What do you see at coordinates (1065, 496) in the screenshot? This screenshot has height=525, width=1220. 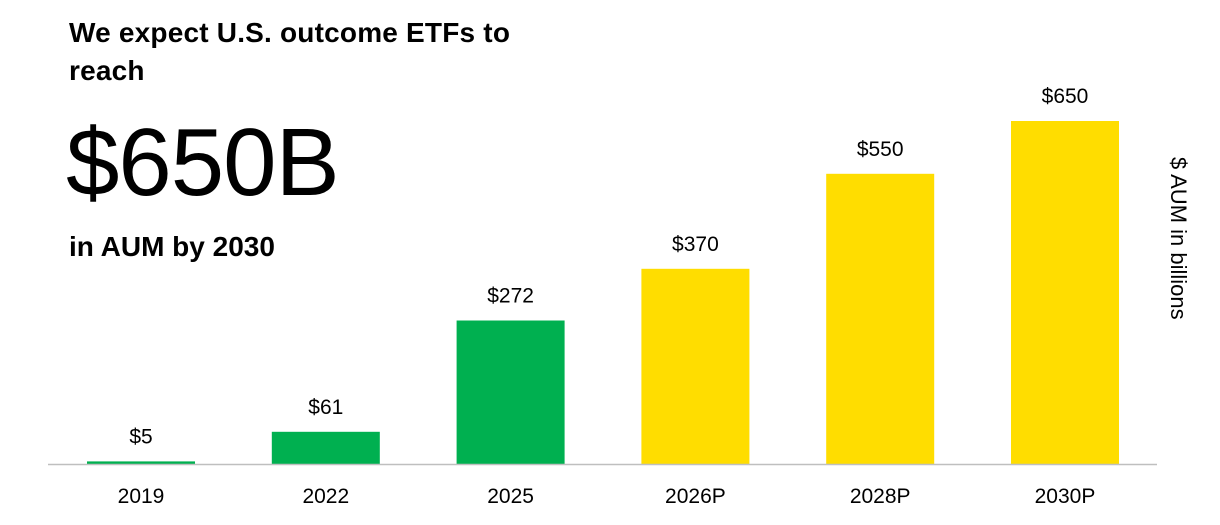 I see `x-tick-label-2030p: 2030P` at bounding box center [1065, 496].